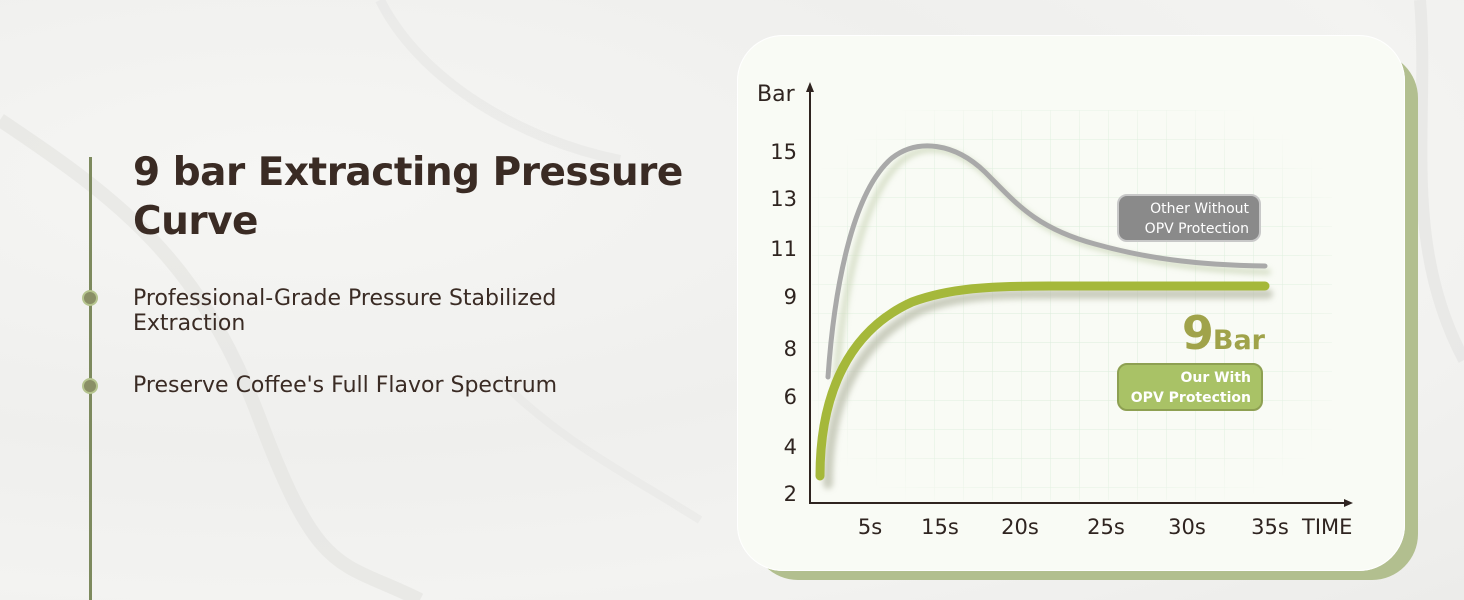 The height and width of the screenshot is (600, 1464). Describe the element at coordinates (790, 297) in the screenshot. I see `y-tick: 9` at that location.